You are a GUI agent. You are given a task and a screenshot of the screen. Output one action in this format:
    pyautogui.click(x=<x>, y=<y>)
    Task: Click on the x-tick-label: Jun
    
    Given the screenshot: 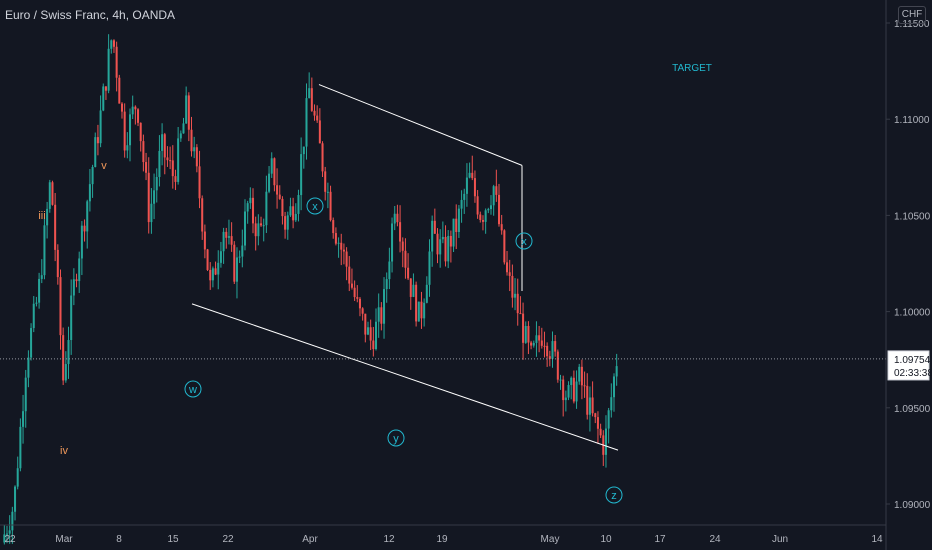 What is the action you would take?
    pyautogui.click(x=780, y=539)
    